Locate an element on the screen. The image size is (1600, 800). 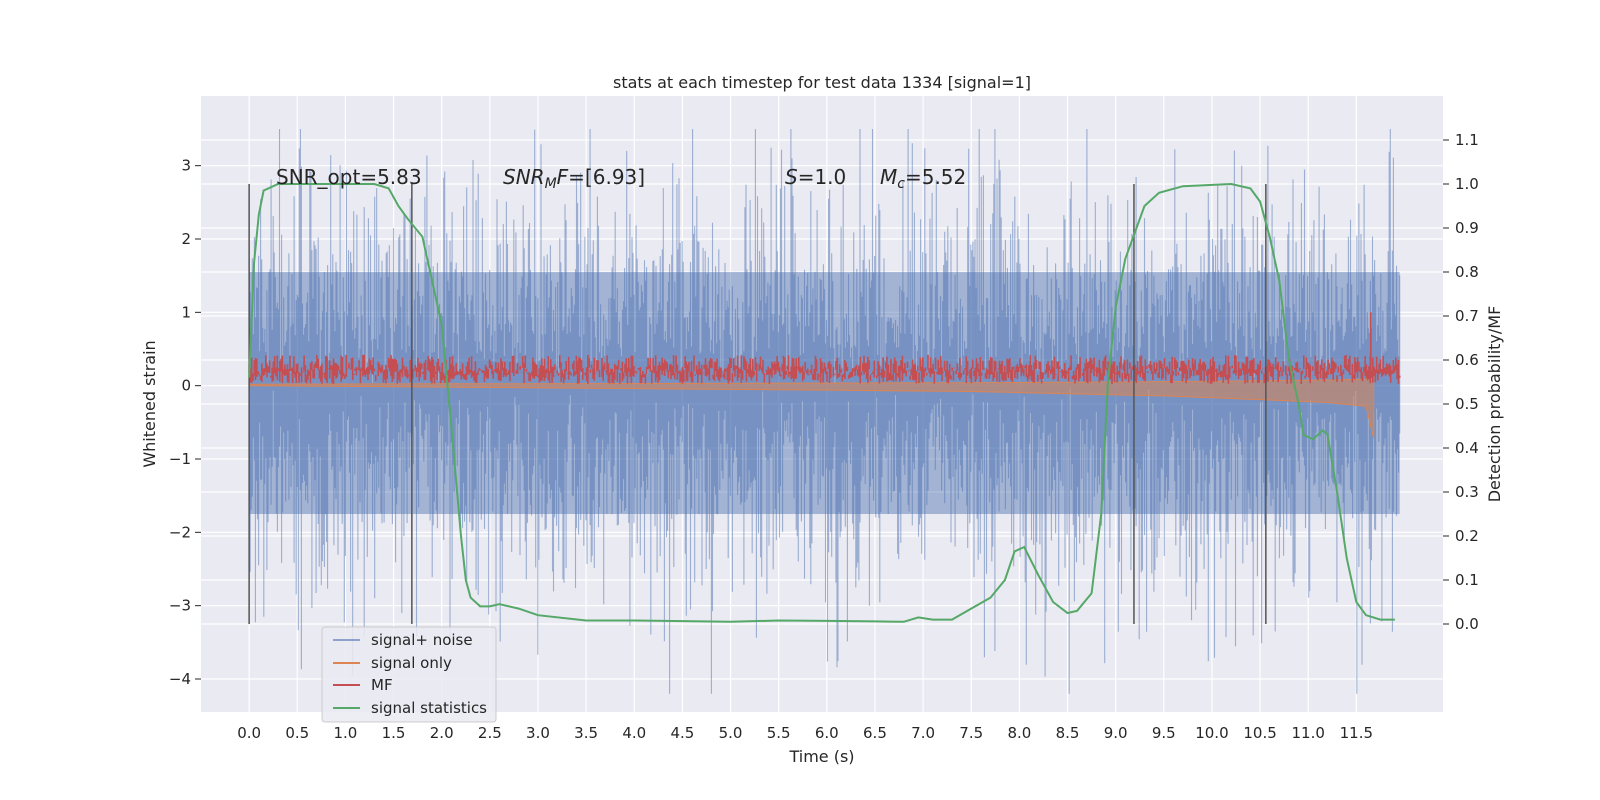
annotation-s: S=1.0 is located at coordinates (815, 177).